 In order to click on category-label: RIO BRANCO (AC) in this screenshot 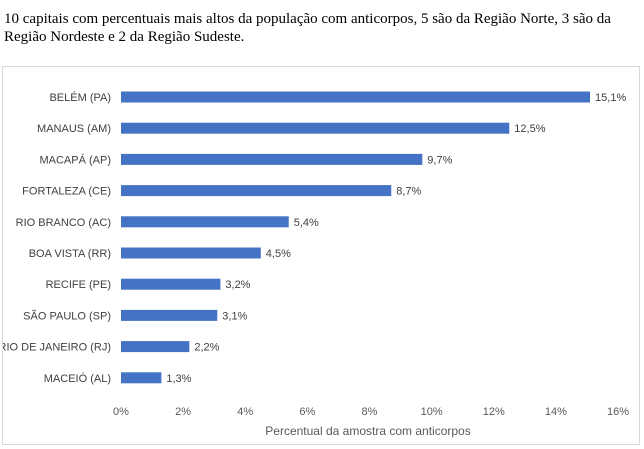, I will do `click(63, 223)`.